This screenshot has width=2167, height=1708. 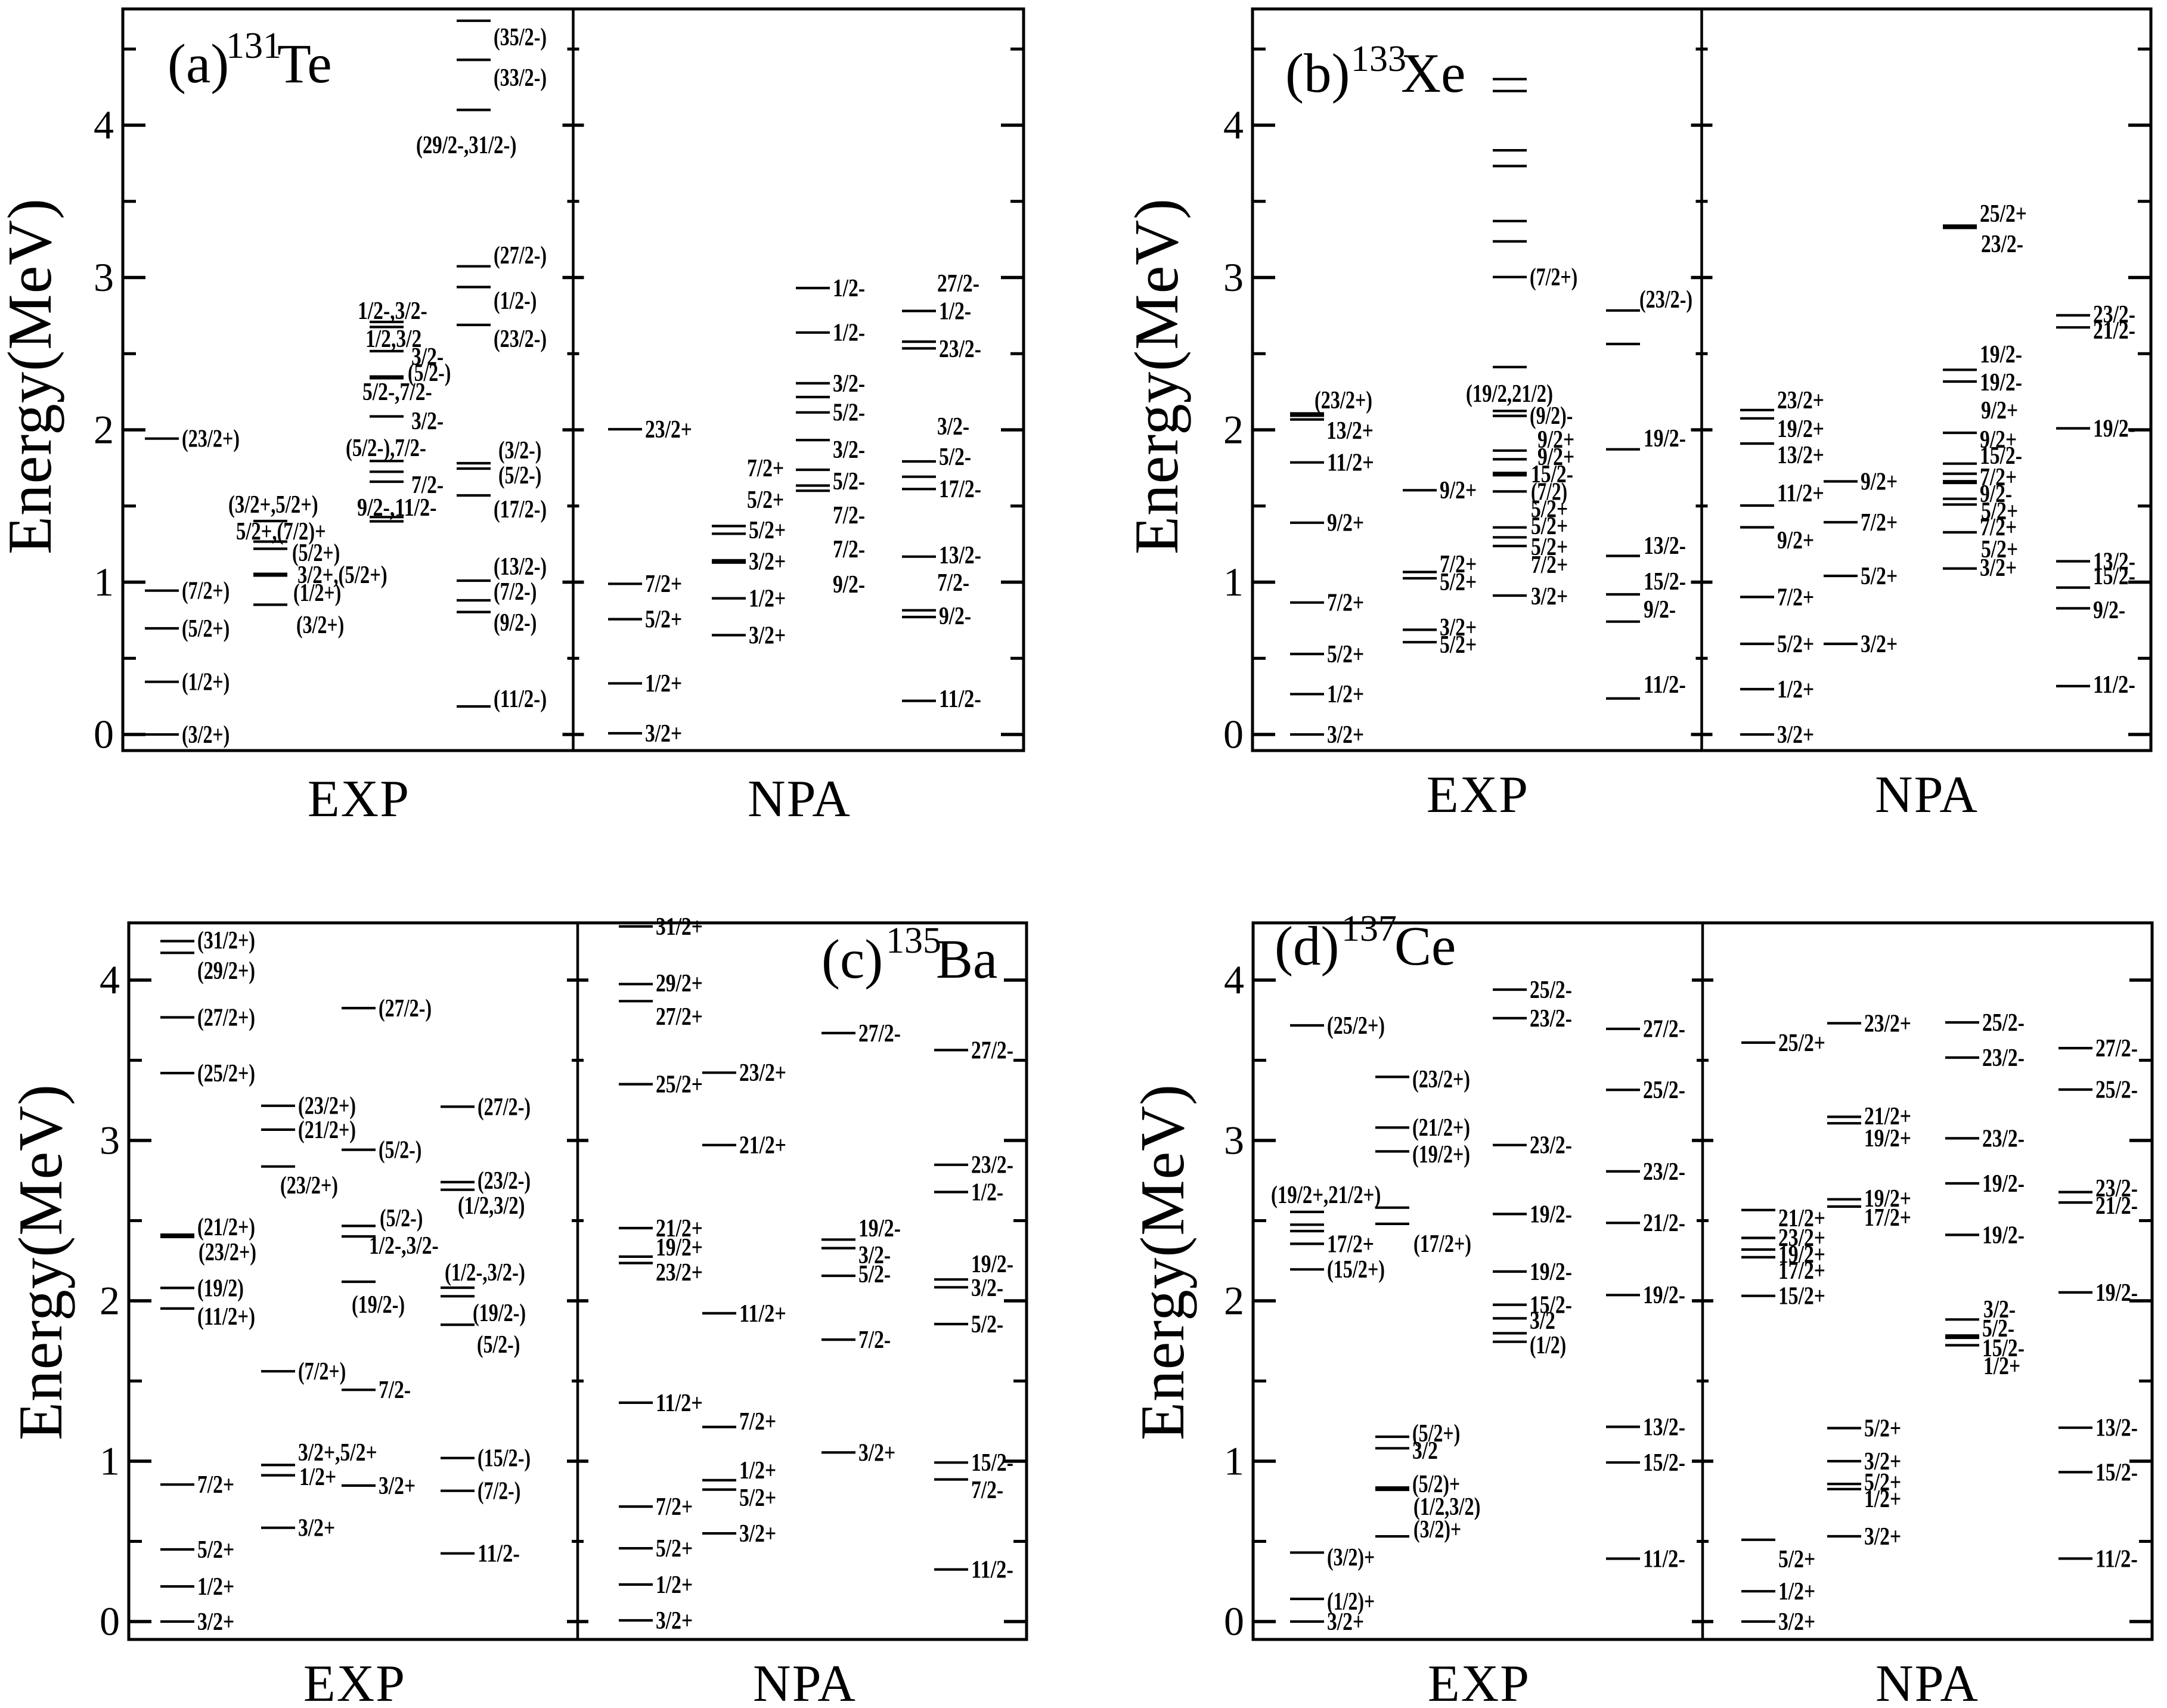 I want to click on svg-text: (b), so click(x=1317, y=73).